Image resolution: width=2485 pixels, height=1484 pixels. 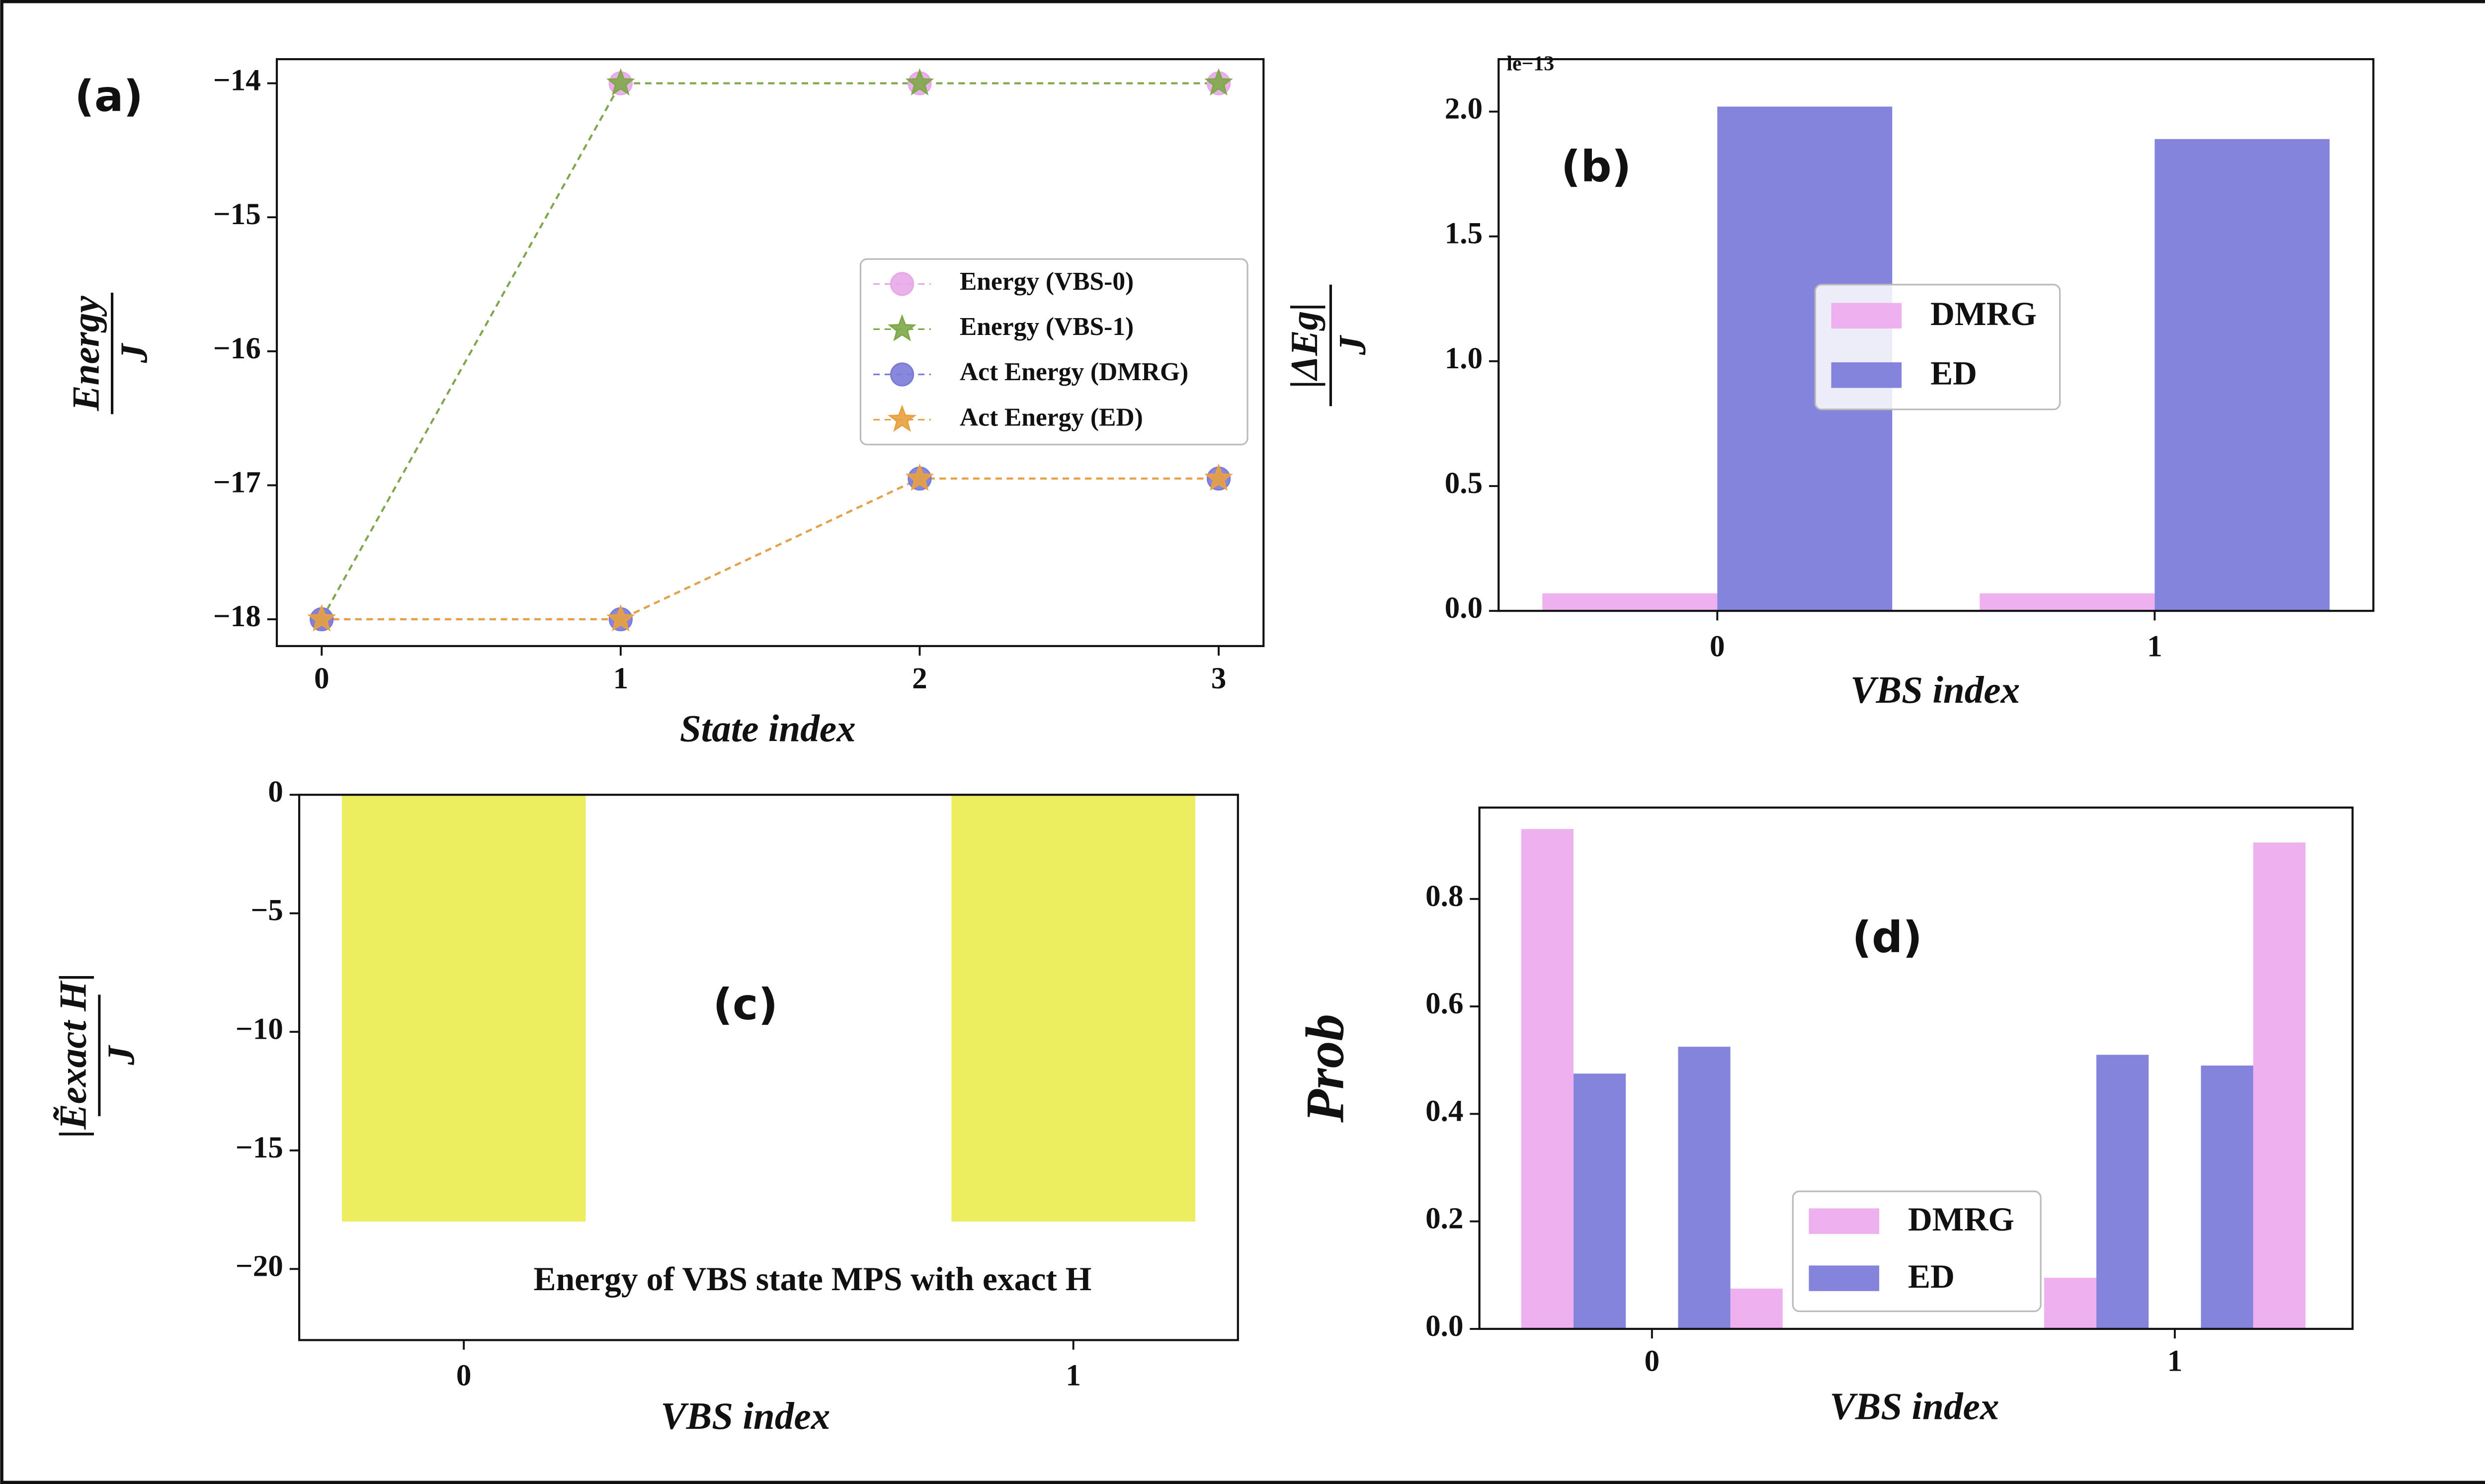 What do you see at coordinates (1219, 678) in the screenshot?
I see `x-tick-label: 3` at bounding box center [1219, 678].